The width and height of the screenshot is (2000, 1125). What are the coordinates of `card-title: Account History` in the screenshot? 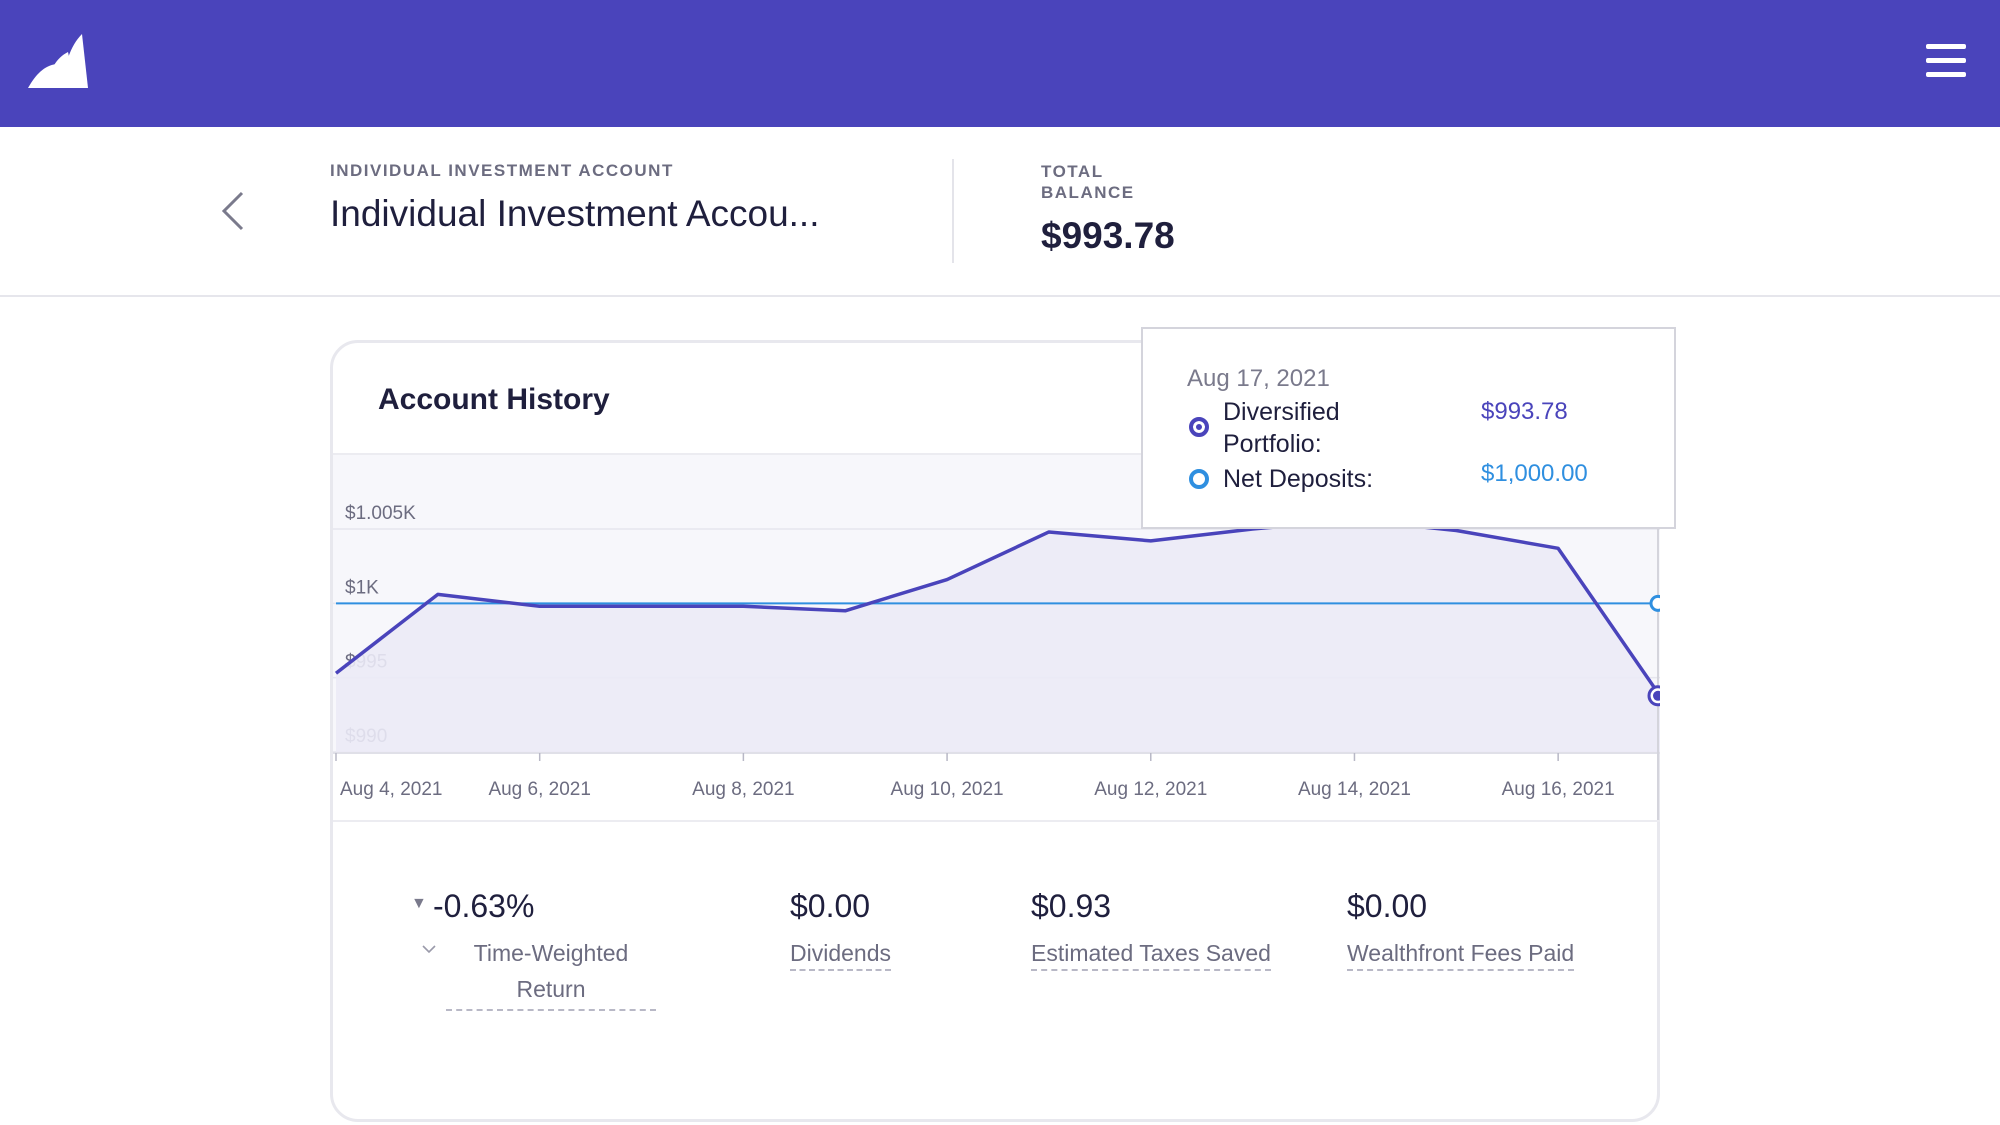 It's located at (494, 399).